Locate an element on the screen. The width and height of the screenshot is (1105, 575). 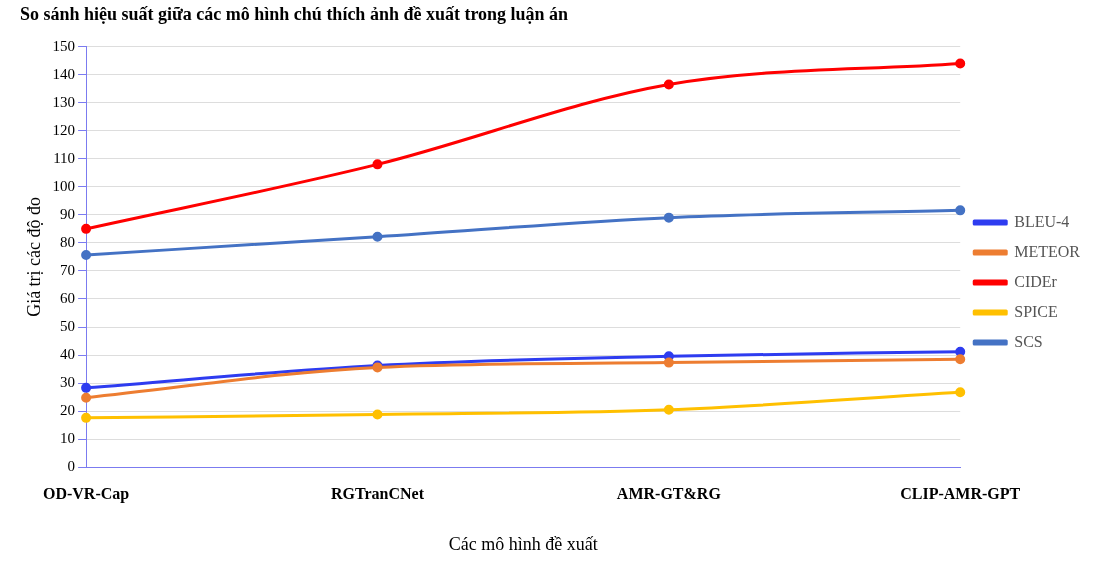
legend-label: CIDEr is located at coordinates (1036, 281).